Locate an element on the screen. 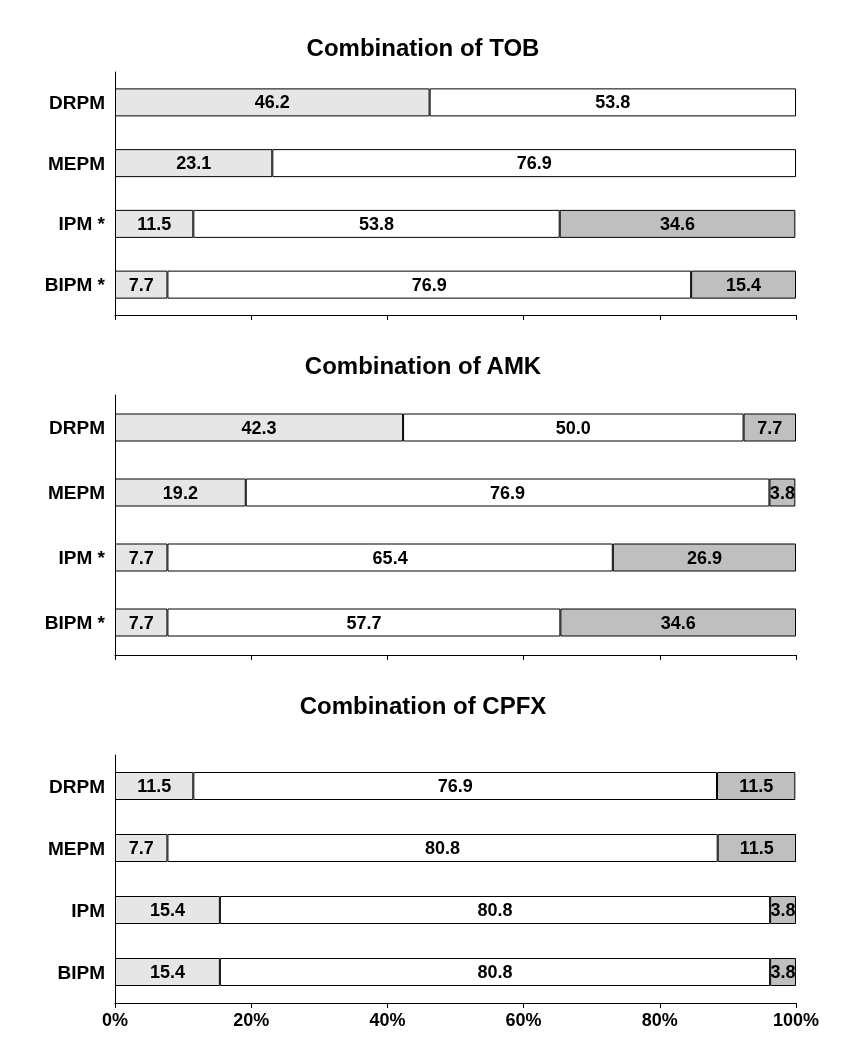 Image resolution: width=846 pixels, height=1048 pixels. x-tick-label: 0% is located at coordinates (115, 1020).